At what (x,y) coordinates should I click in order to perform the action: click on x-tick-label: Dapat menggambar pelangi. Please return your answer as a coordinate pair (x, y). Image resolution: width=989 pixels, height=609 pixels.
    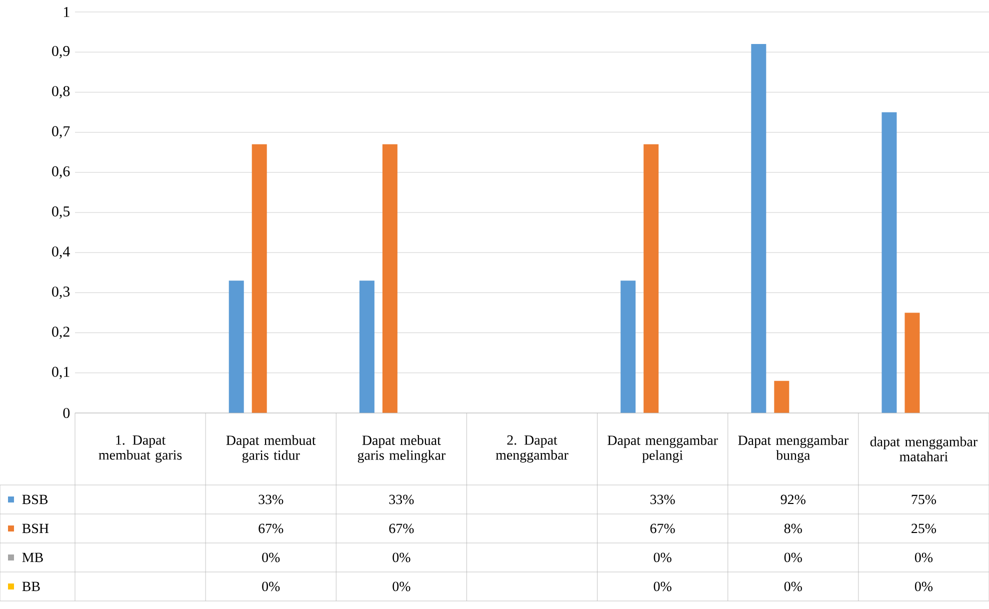
    Looking at the image, I should click on (663, 449).